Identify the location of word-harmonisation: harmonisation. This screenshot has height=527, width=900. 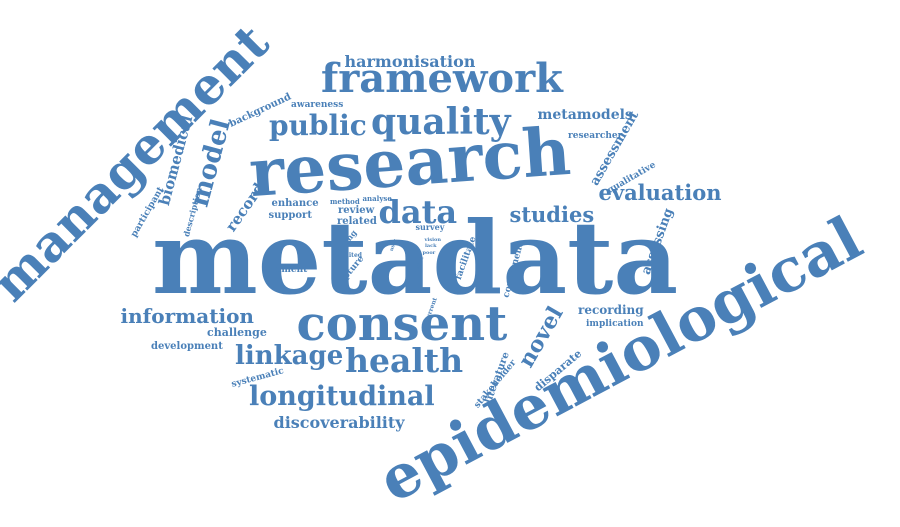
(410, 61).